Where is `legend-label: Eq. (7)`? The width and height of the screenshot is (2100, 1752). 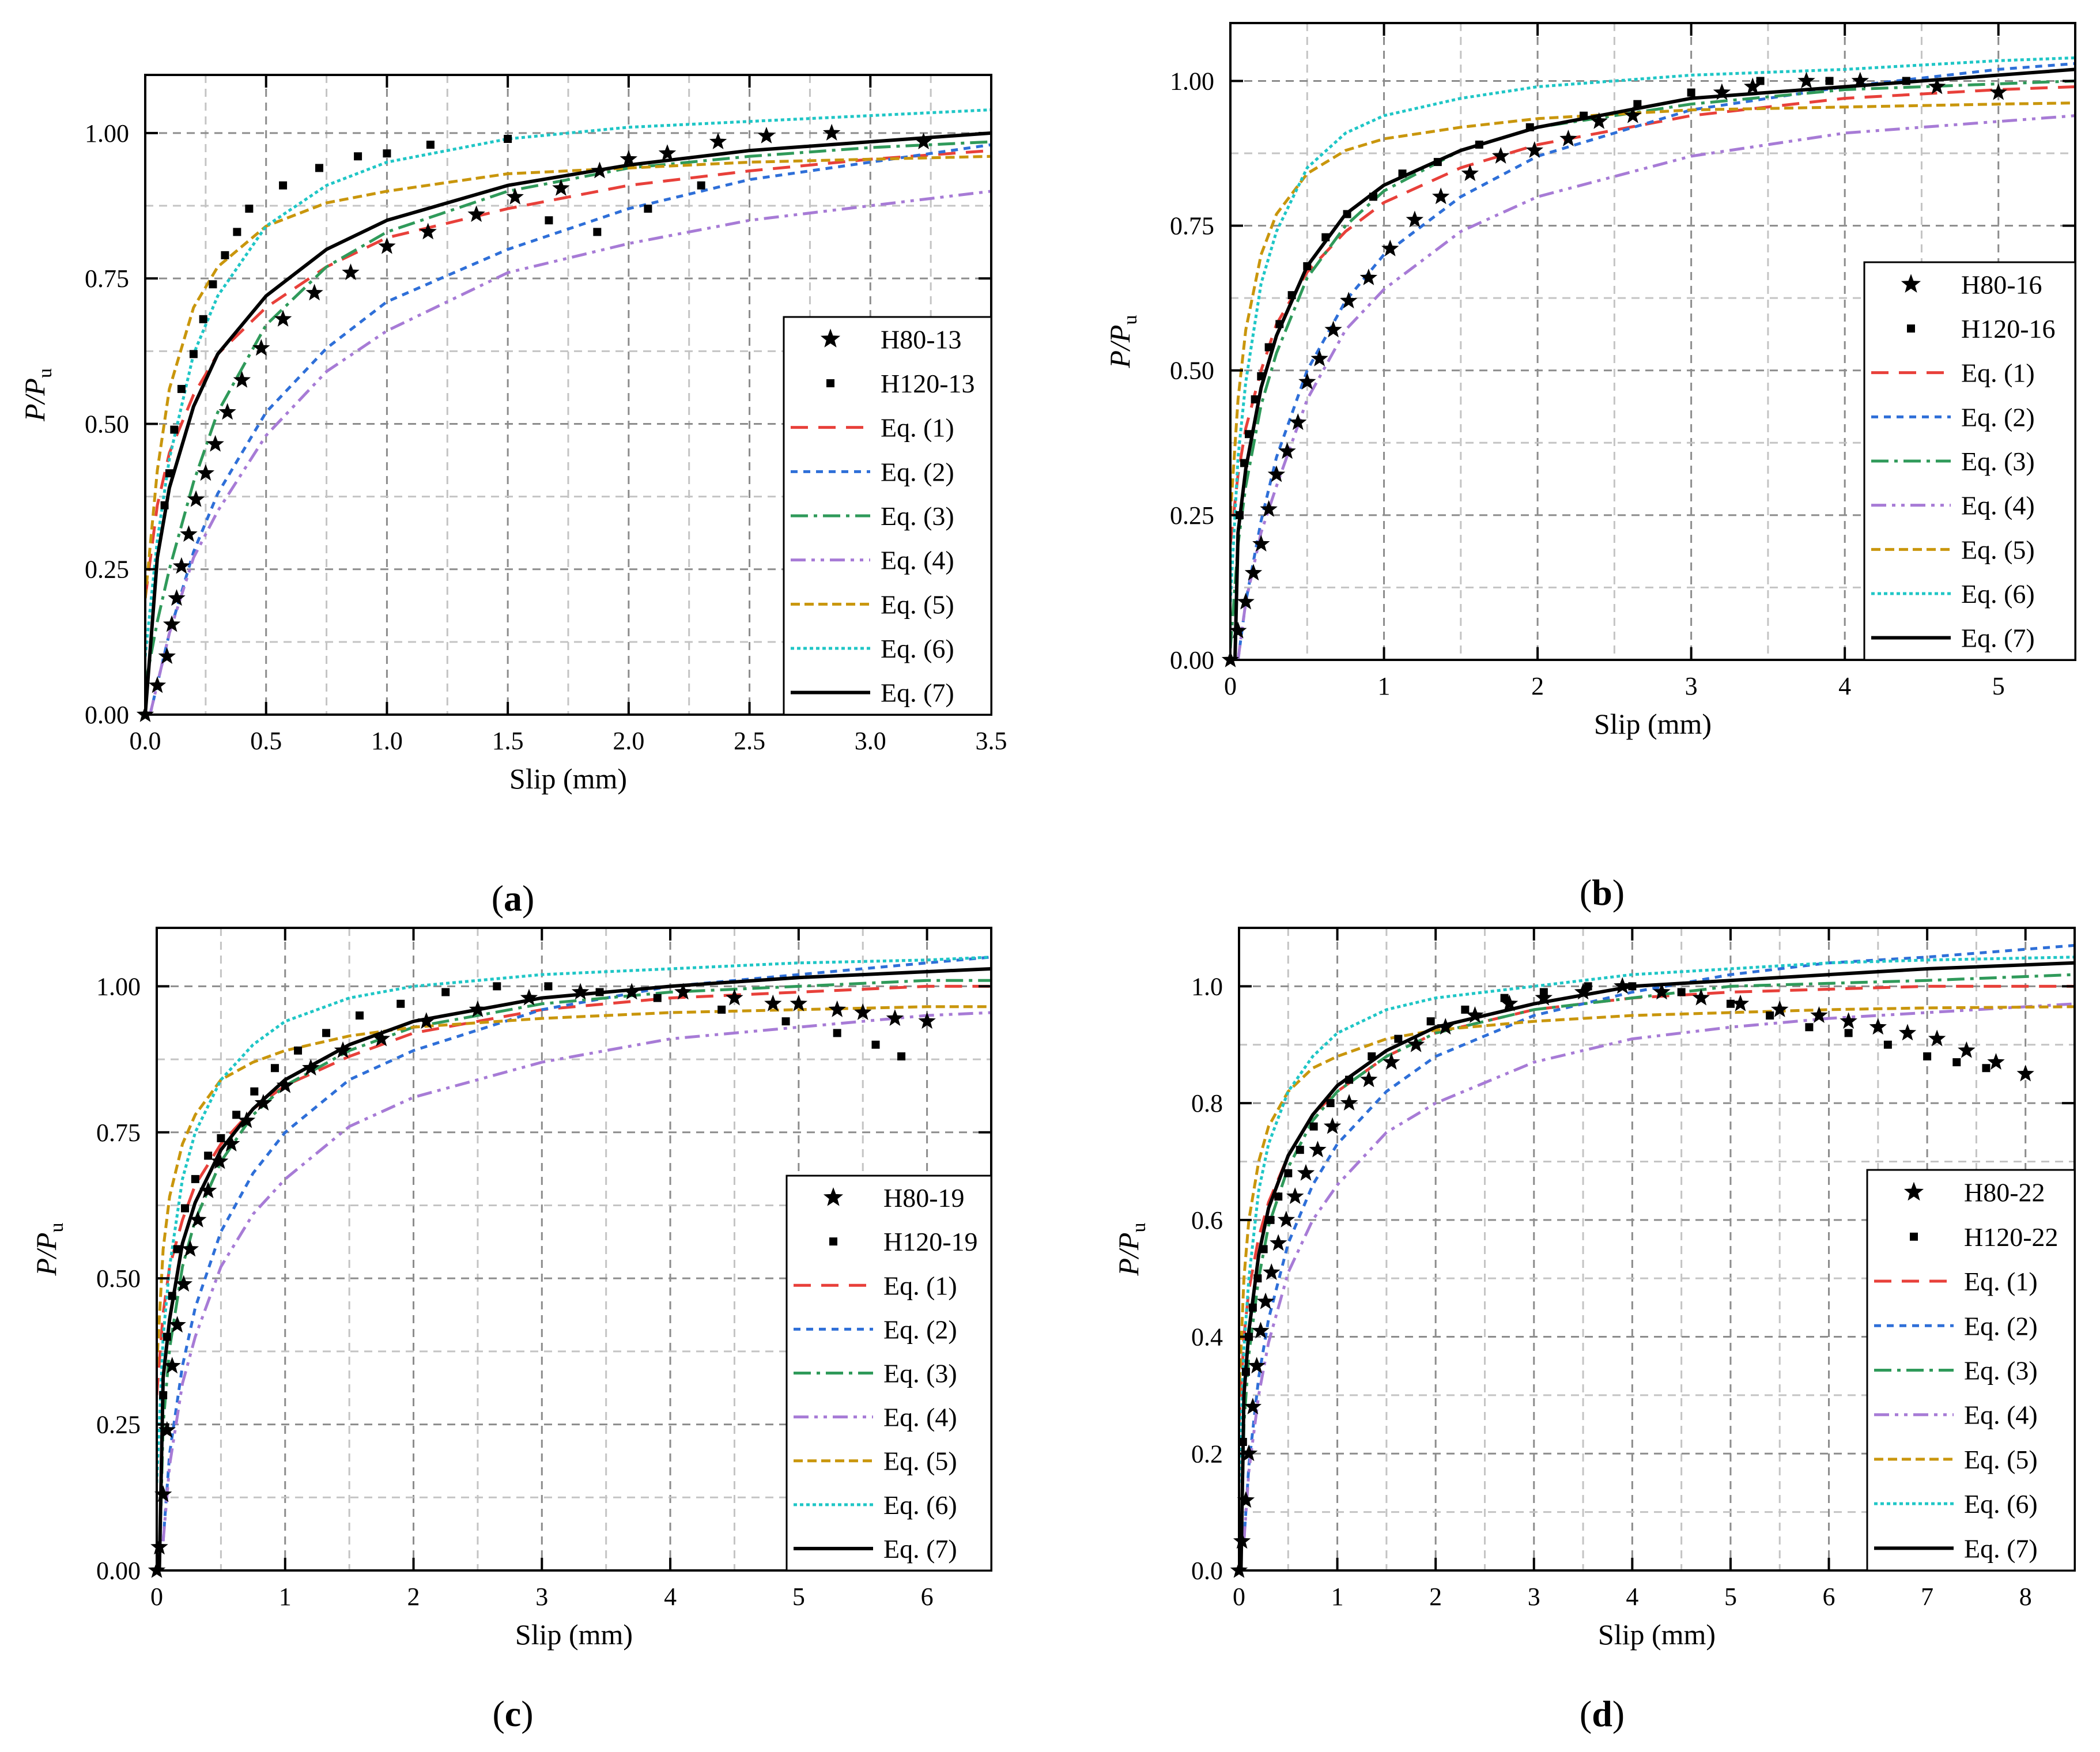 legend-label: Eq. (7) is located at coordinates (917, 693).